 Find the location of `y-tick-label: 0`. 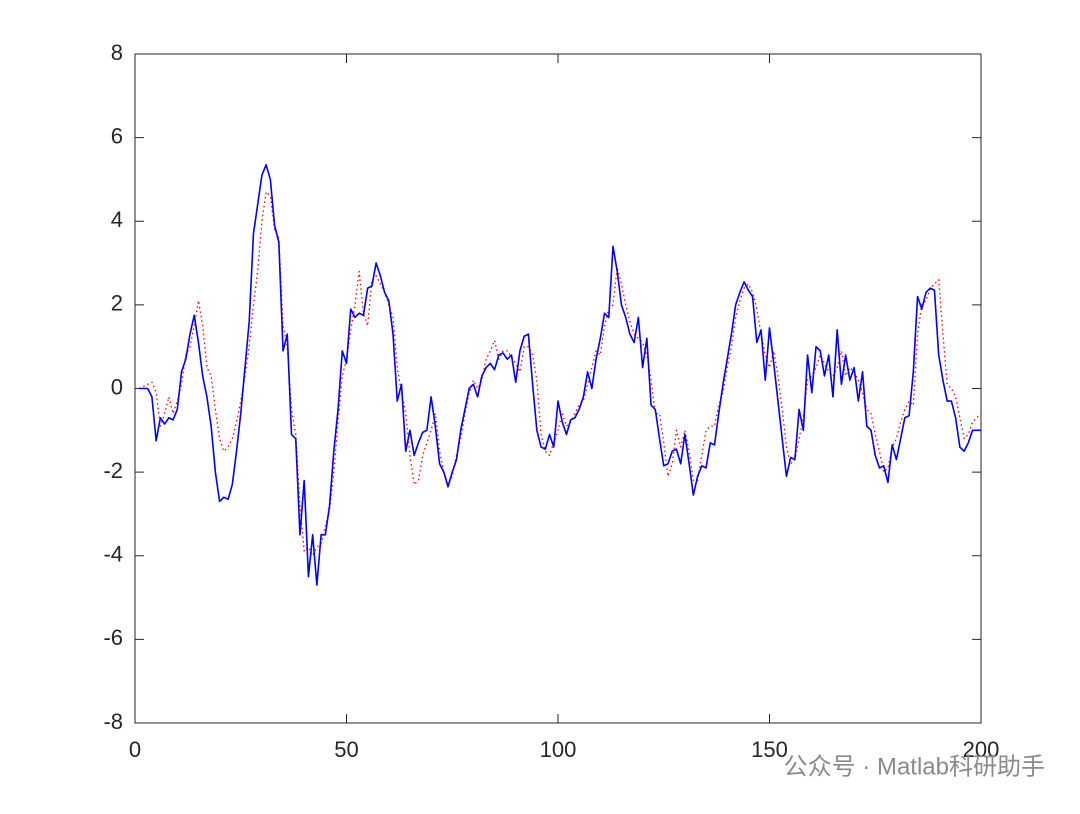

y-tick-label: 0 is located at coordinates (117, 386).